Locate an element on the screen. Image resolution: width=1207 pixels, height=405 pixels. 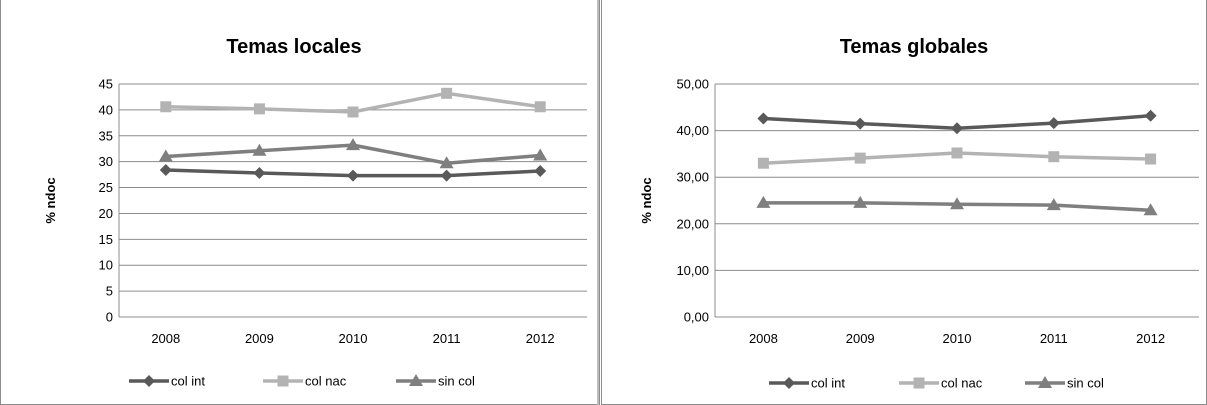
temas-globales-series-col-int is located at coordinates (957, 122).